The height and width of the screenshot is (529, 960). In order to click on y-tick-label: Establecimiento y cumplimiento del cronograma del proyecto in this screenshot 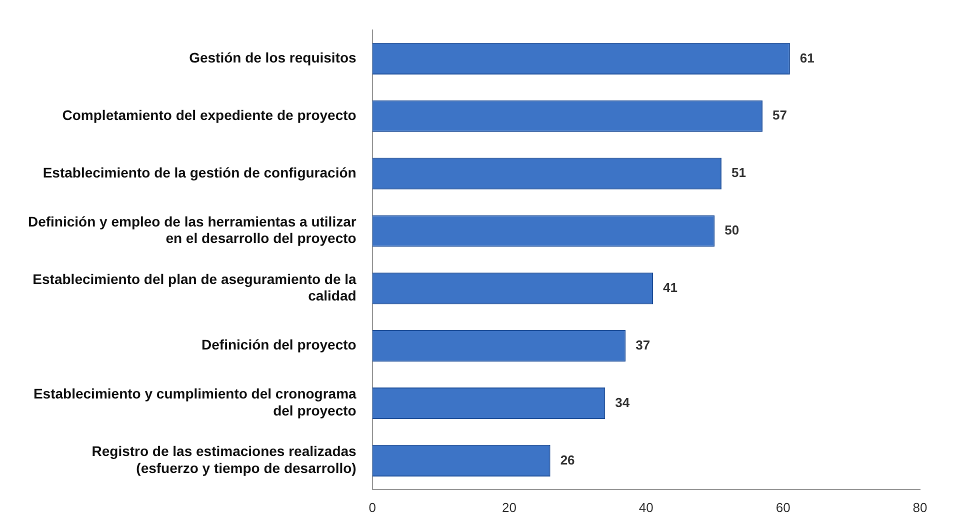, I will do `click(195, 402)`.